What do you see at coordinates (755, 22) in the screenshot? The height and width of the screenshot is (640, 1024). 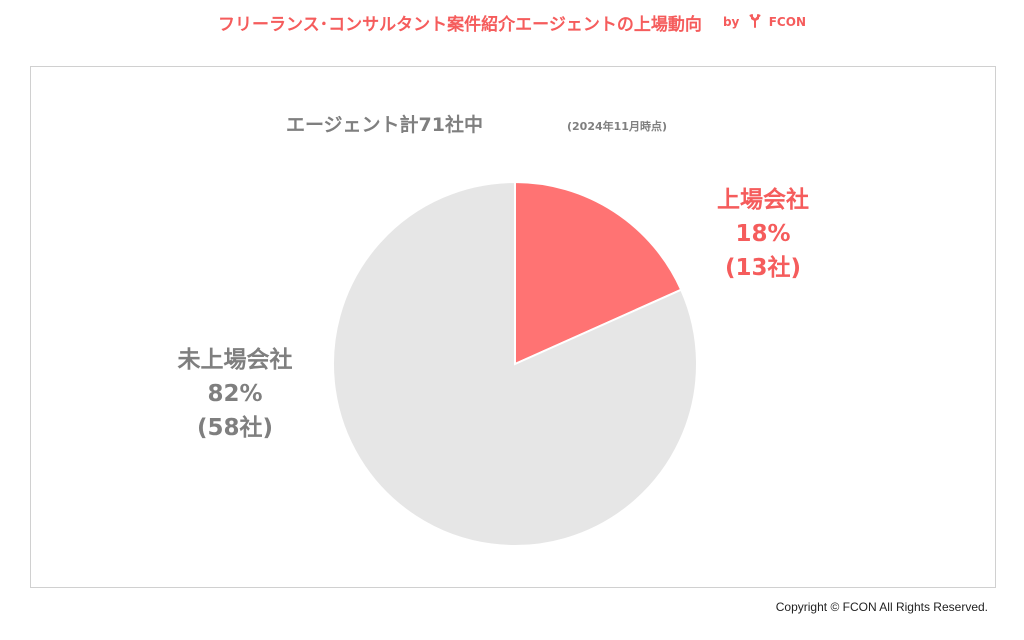 I see `fork-leaf-icon` at bounding box center [755, 22].